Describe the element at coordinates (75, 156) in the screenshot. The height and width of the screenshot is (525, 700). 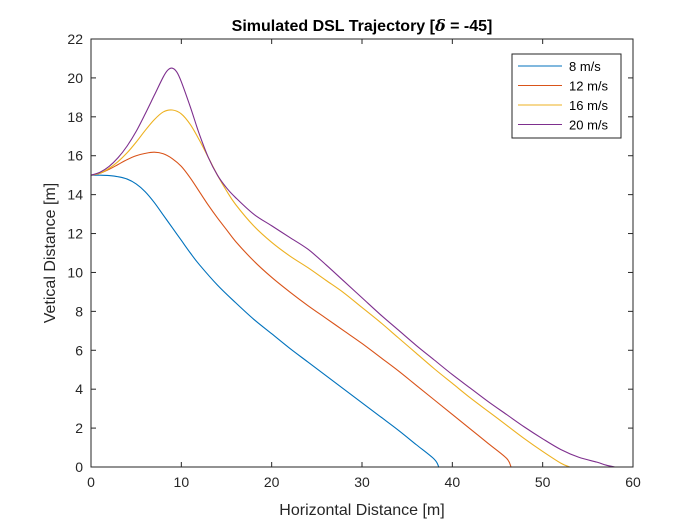
I see `y-tick-label: 16` at that location.